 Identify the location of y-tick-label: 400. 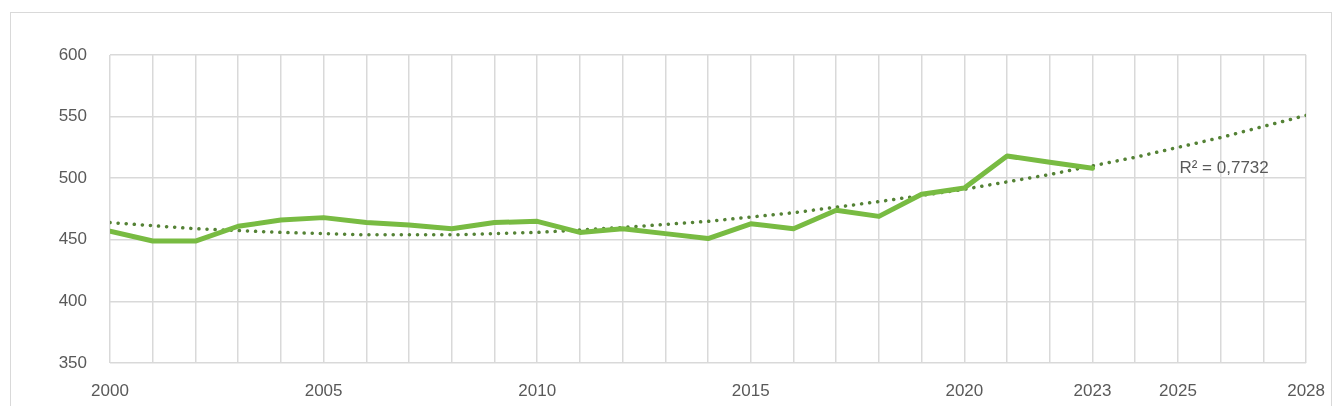
(72, 301).